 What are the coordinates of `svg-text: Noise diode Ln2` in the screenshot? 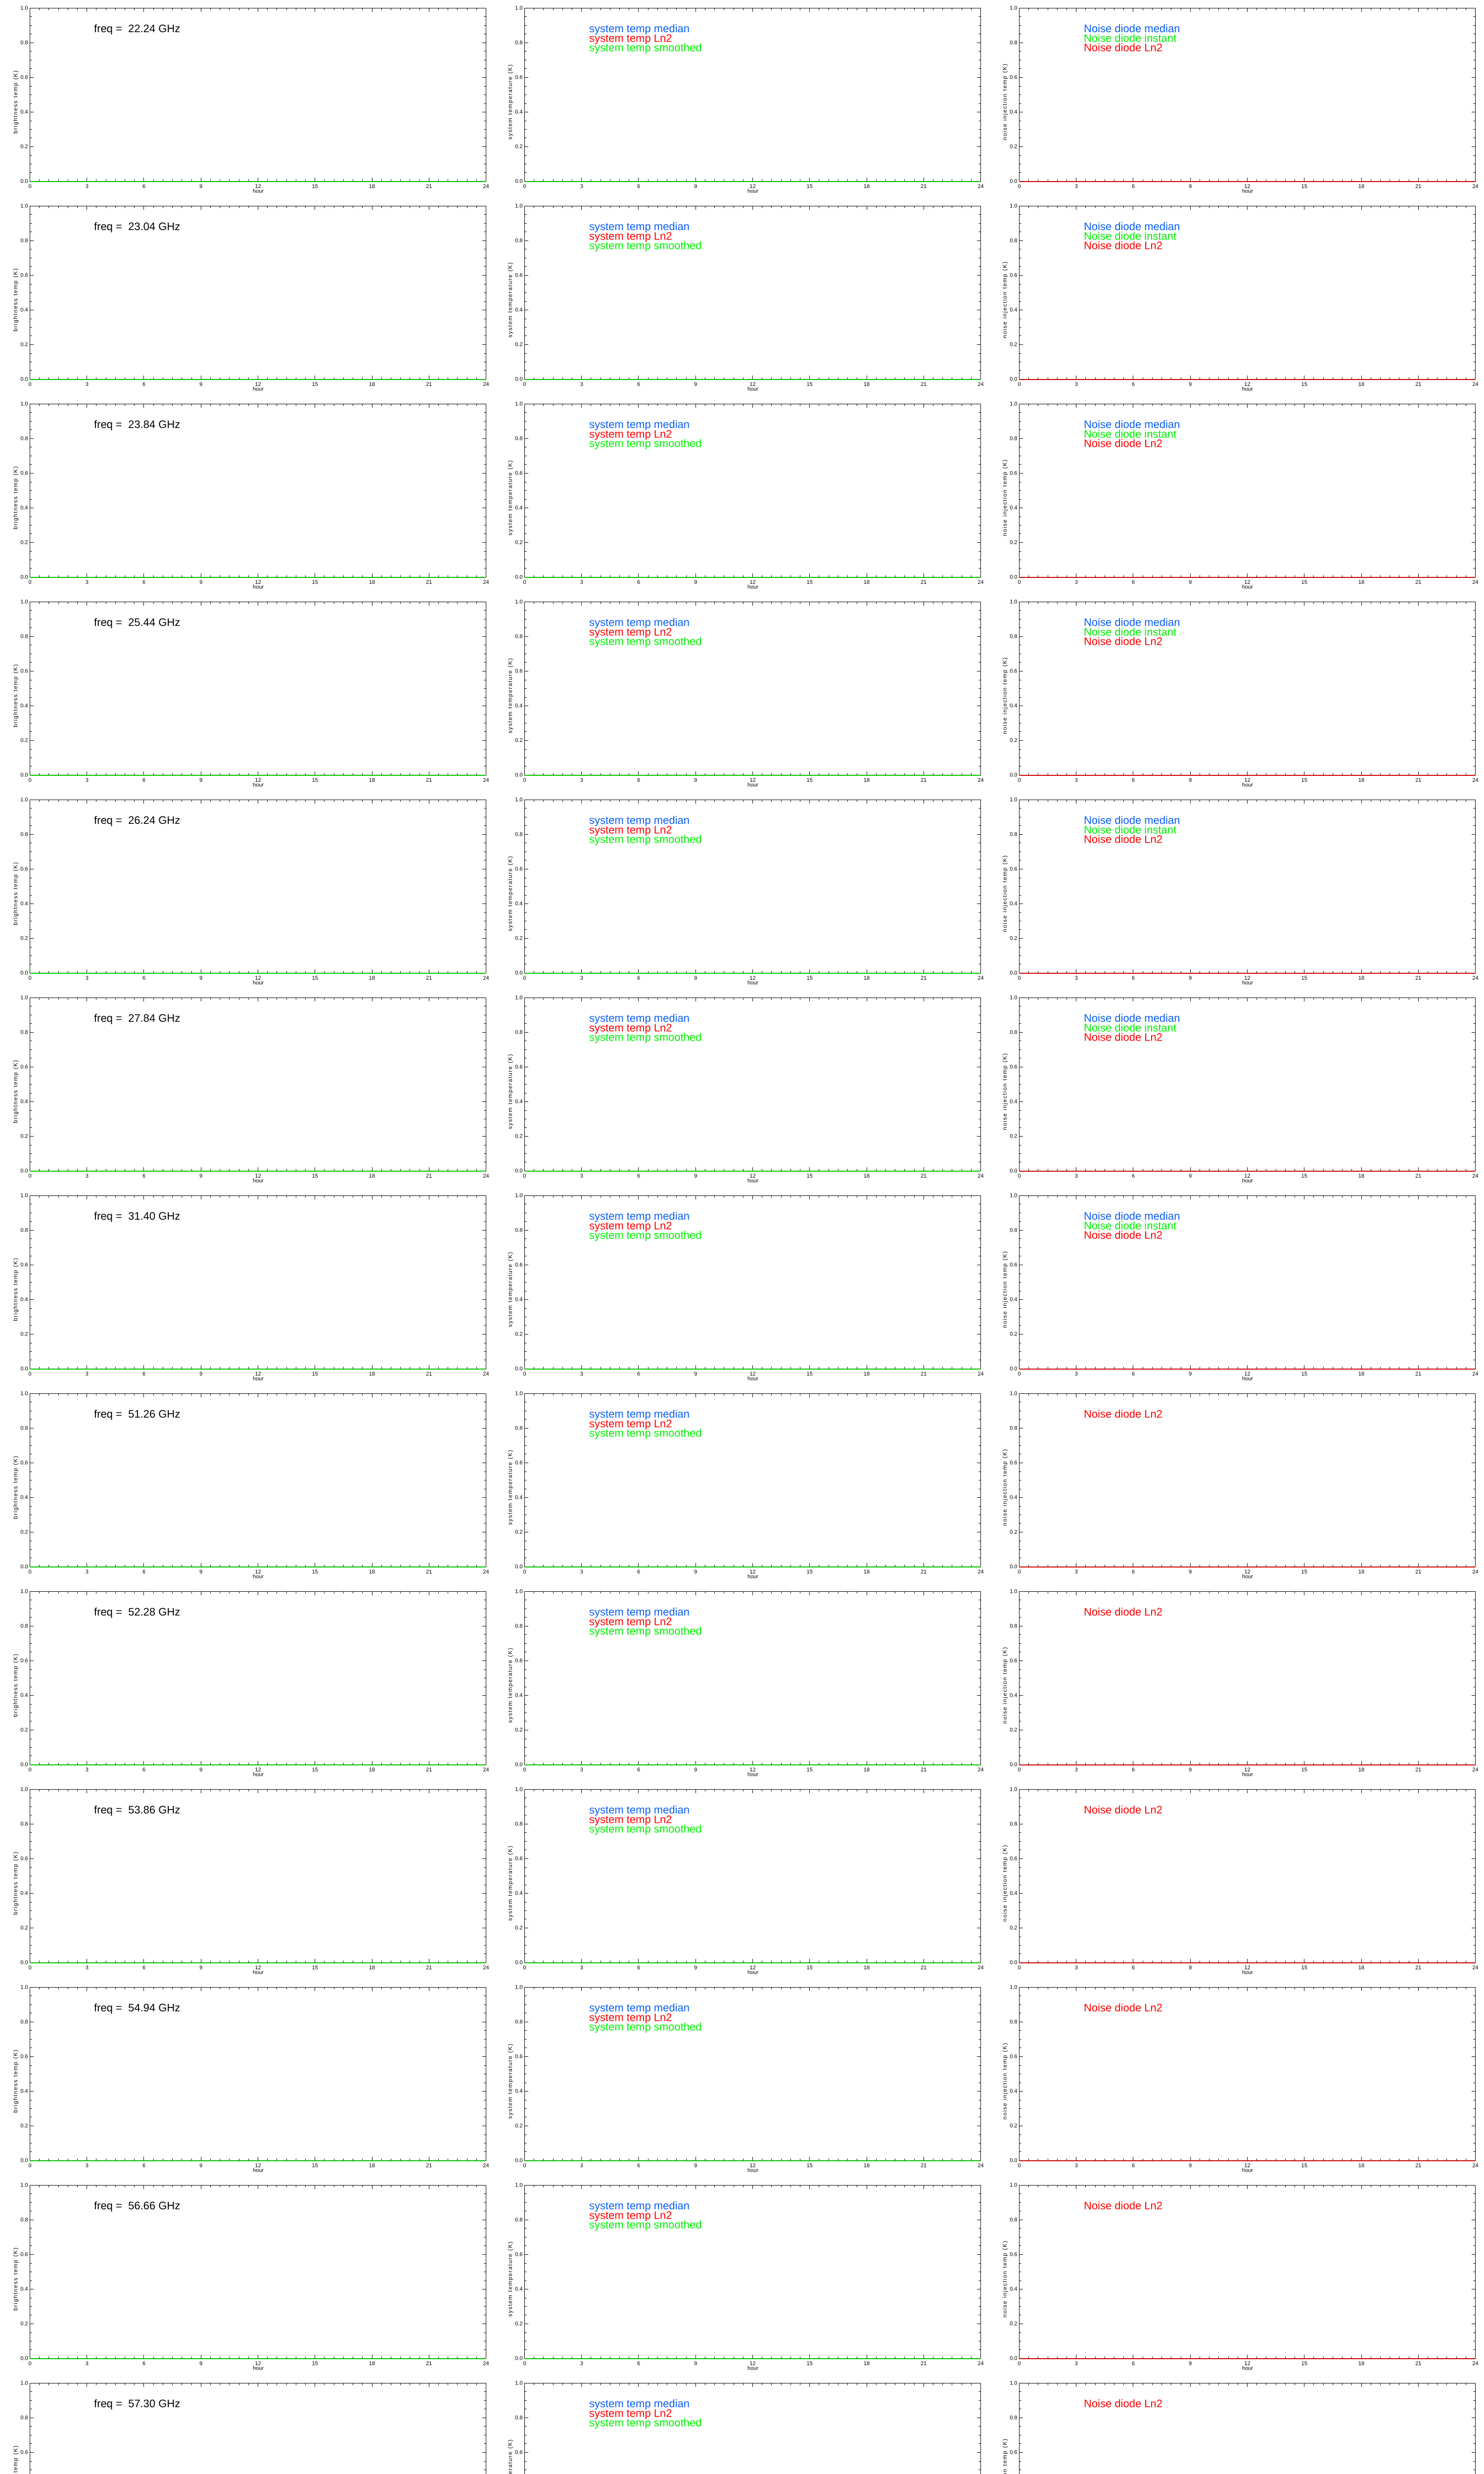 It's located at (1123, 246).